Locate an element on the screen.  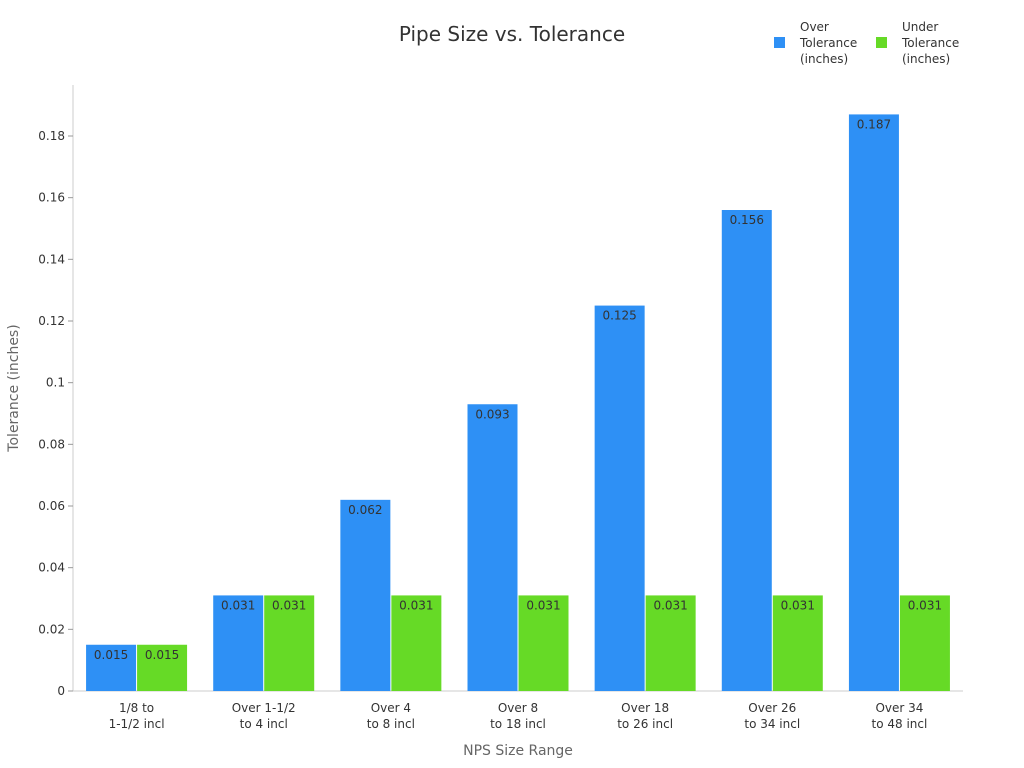
x-tick-label: to 34 incl is located at coordinates (772, 724).